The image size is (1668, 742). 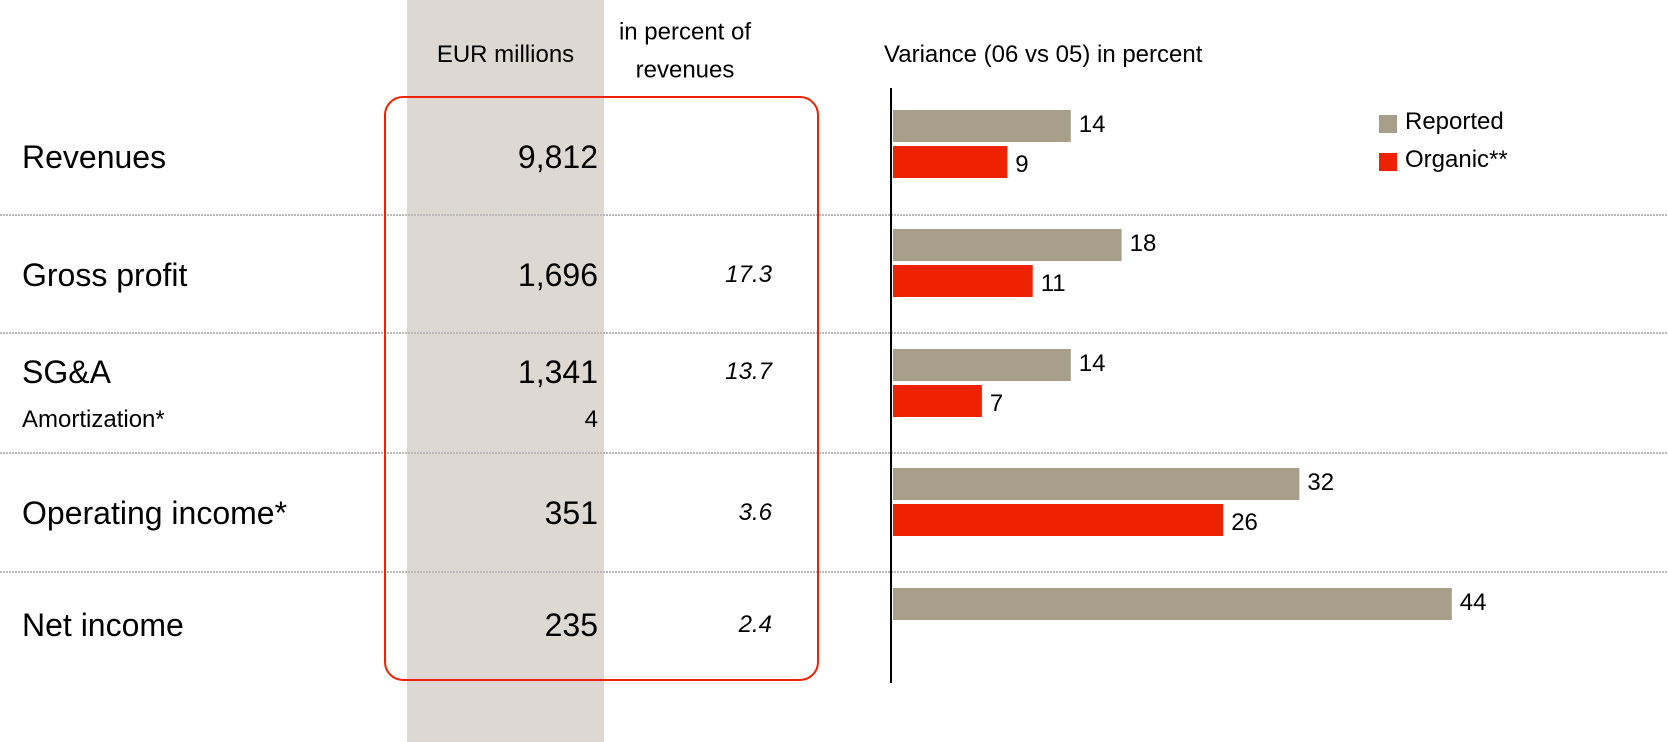 What do you see at coordinates (1456, 159) in the screenshot?
I see `legend-label: Organic**` at bounding box center [1456, 159].